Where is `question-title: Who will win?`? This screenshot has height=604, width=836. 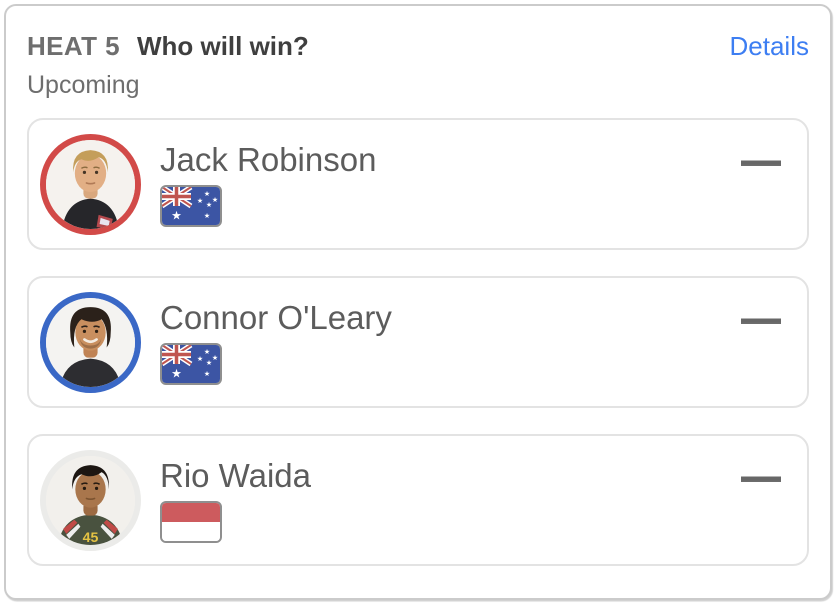
question-title: Who will win? is located at coordinates (222, 46).